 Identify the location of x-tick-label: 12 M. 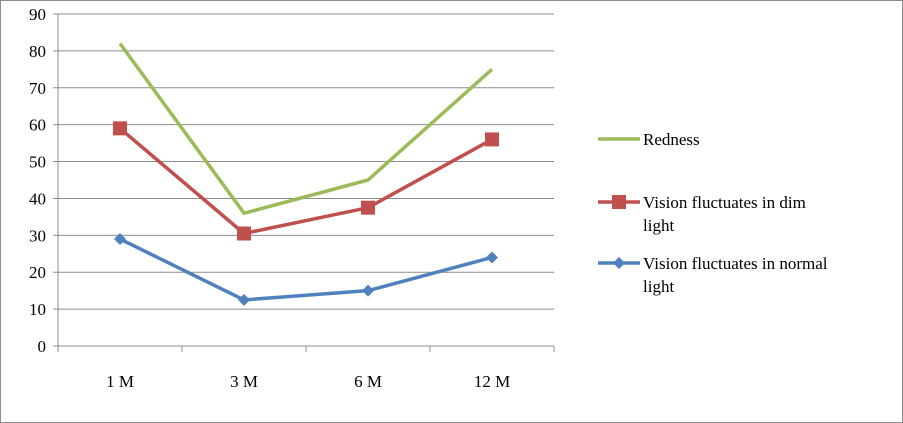
(492, 381).